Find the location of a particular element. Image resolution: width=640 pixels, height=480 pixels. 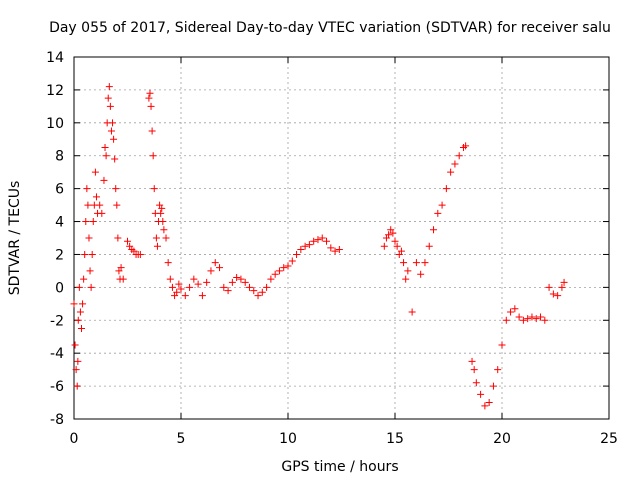

y-tick-label: 10 is located at coordinates (55, 124).